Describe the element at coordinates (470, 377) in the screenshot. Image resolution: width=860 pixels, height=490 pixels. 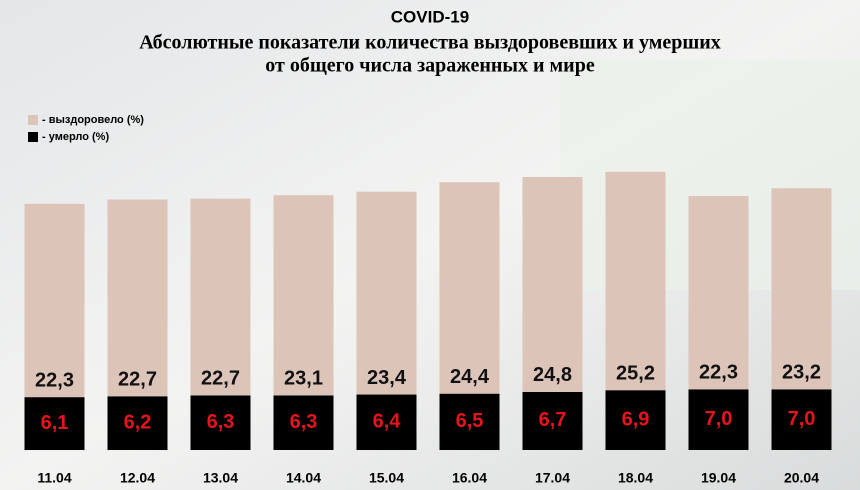
I see `value-label: 24,4` at that location.